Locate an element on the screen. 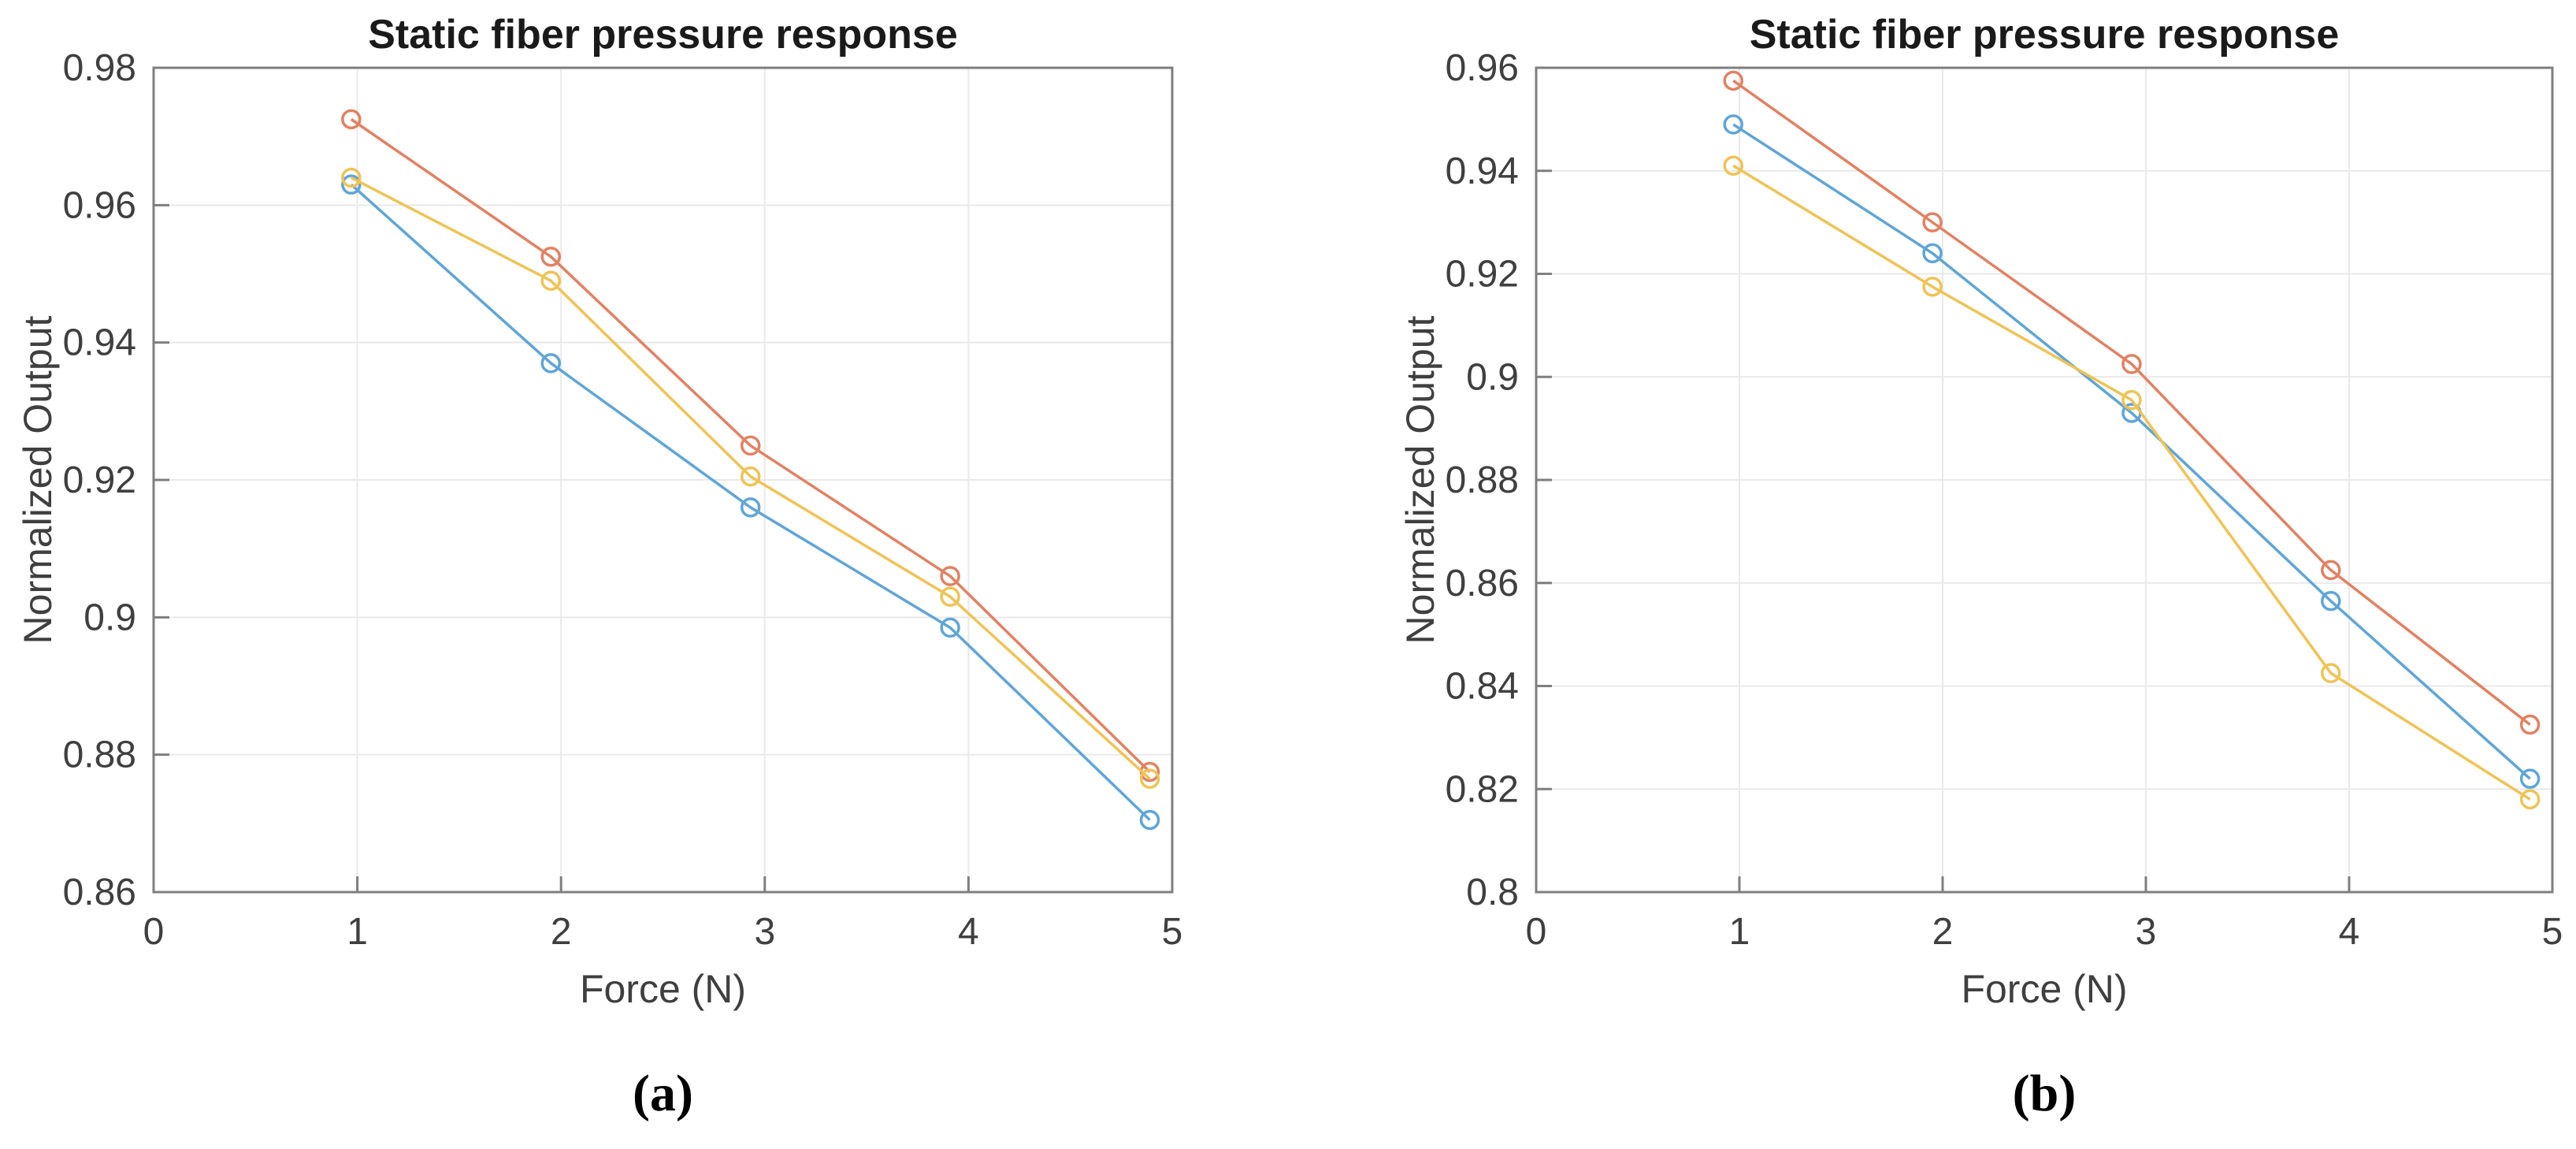  y-tick-label: 0.84 is located at coordinates (1482, 687).